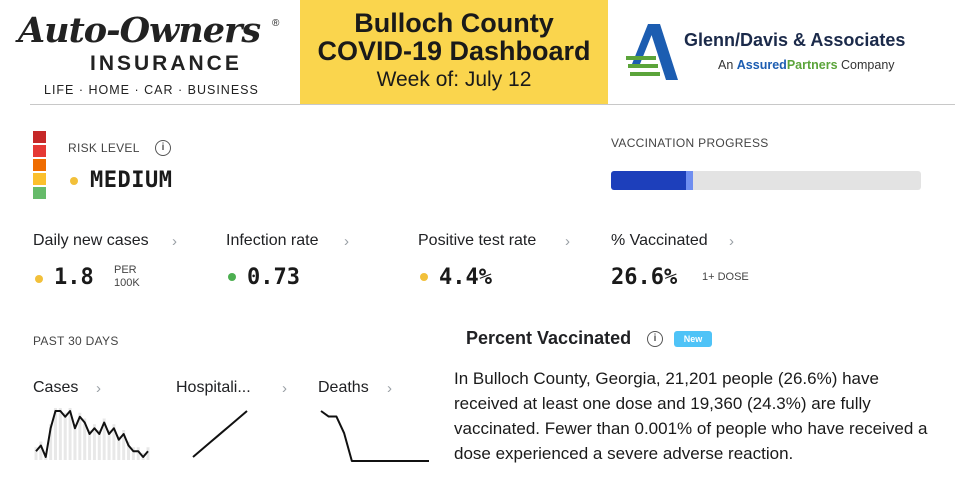 The image size is (960, 504). What do you see at coordinates (725, 277) in the screenshot?
I see `stat-unit: 1+ DOSE` at bounding box center [725, 277].